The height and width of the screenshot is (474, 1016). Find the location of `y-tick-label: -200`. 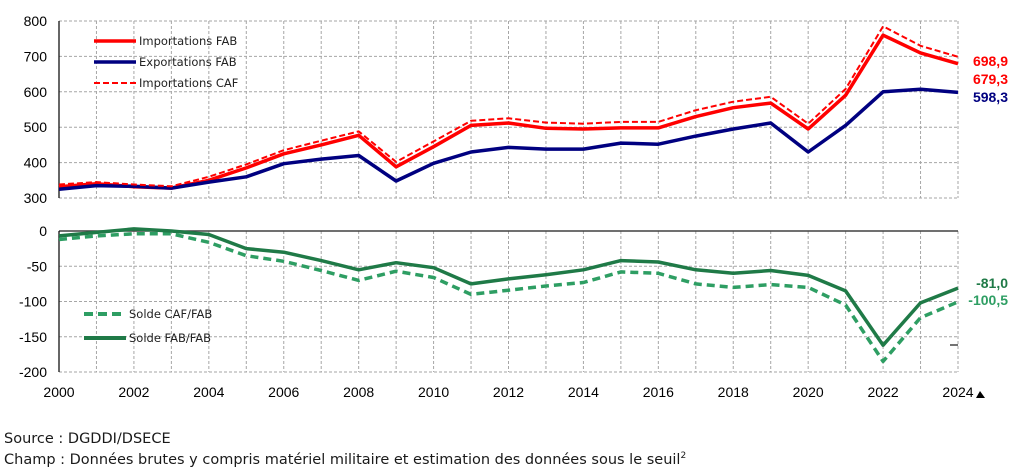

y-tick-label: -200 is located at coordinates (33, 372).